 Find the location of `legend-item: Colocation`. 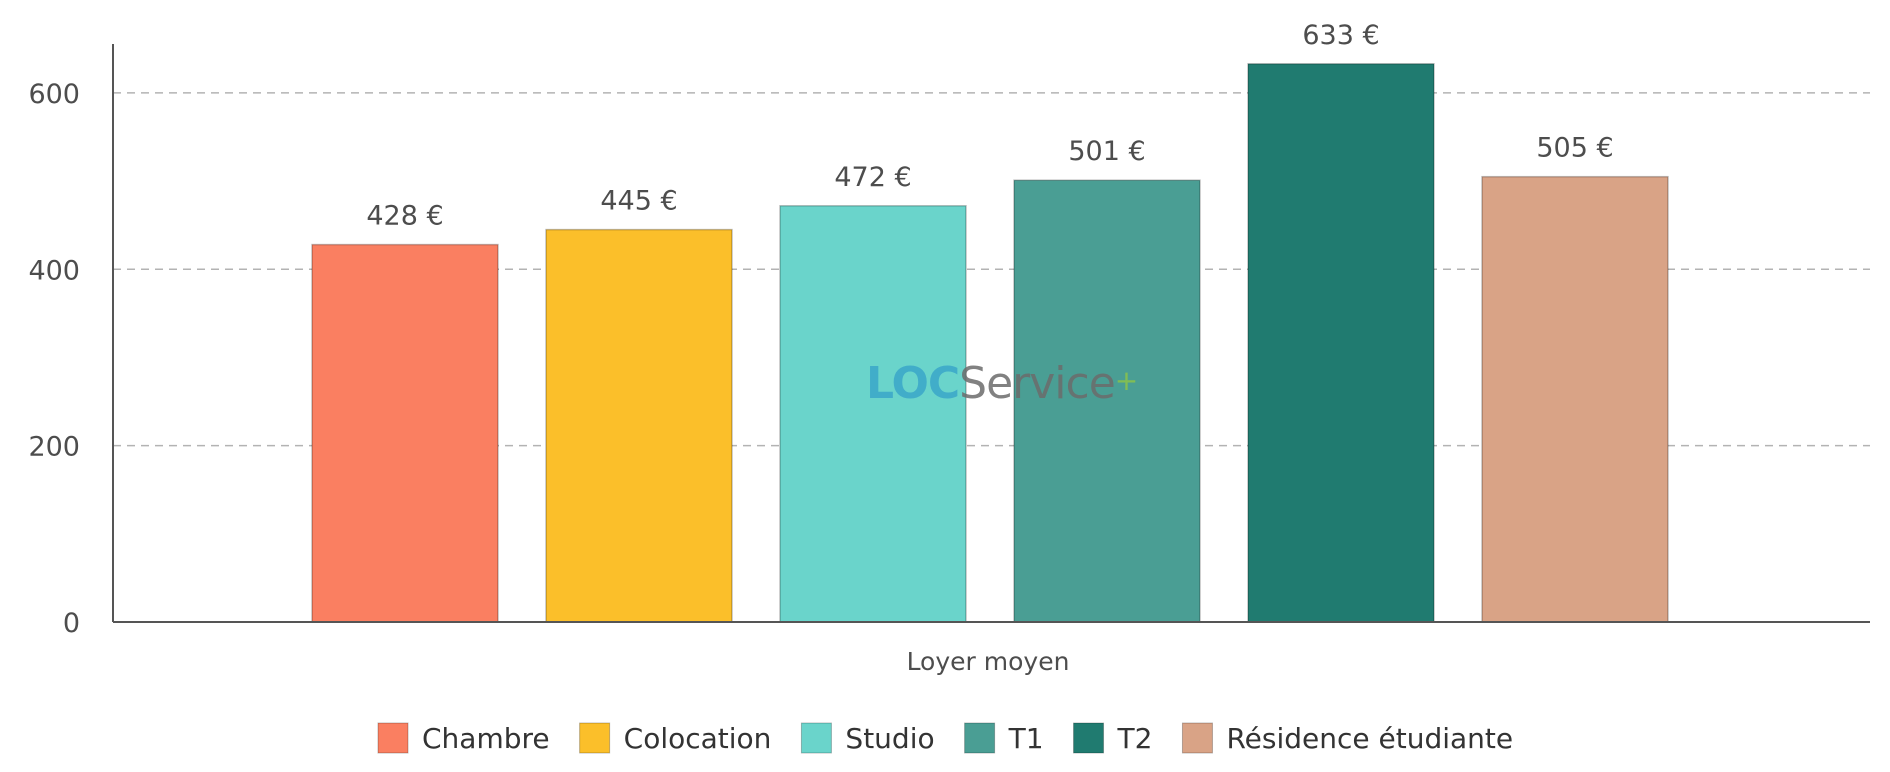

legend-item: Colocation is located at coordinates (675, 738).